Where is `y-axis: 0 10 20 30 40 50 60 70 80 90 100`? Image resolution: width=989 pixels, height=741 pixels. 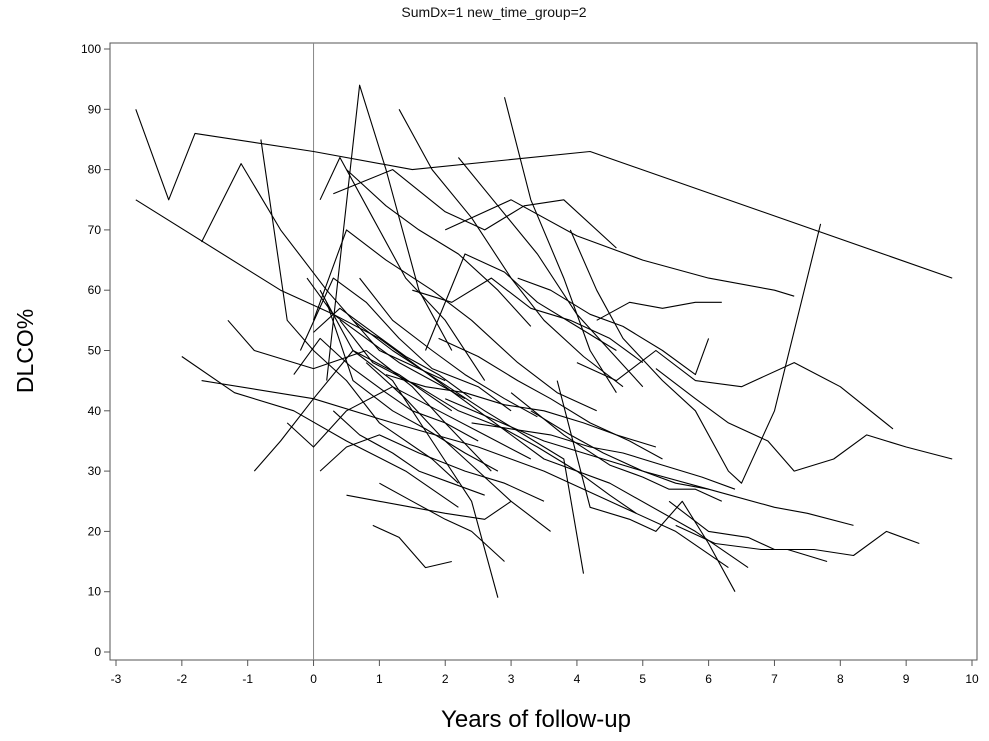 y-axis: 0 10 20 30 40 50 60 70 80 90 100 is located at coordinates (95, 350).